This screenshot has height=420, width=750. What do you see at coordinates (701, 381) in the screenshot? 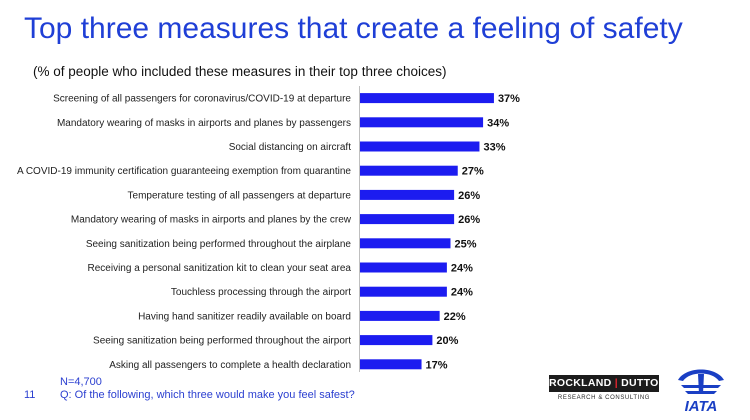
I see `iata-globe-icon` at bounding box center [701, 381].